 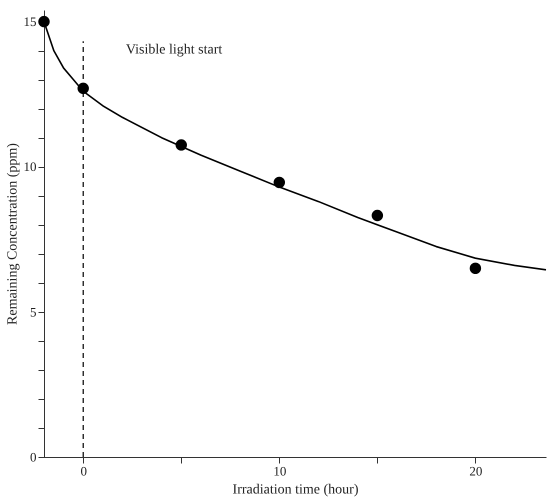 I want to click on x-axis-title: Irradiation time (hour), so click(x=295, y=490).